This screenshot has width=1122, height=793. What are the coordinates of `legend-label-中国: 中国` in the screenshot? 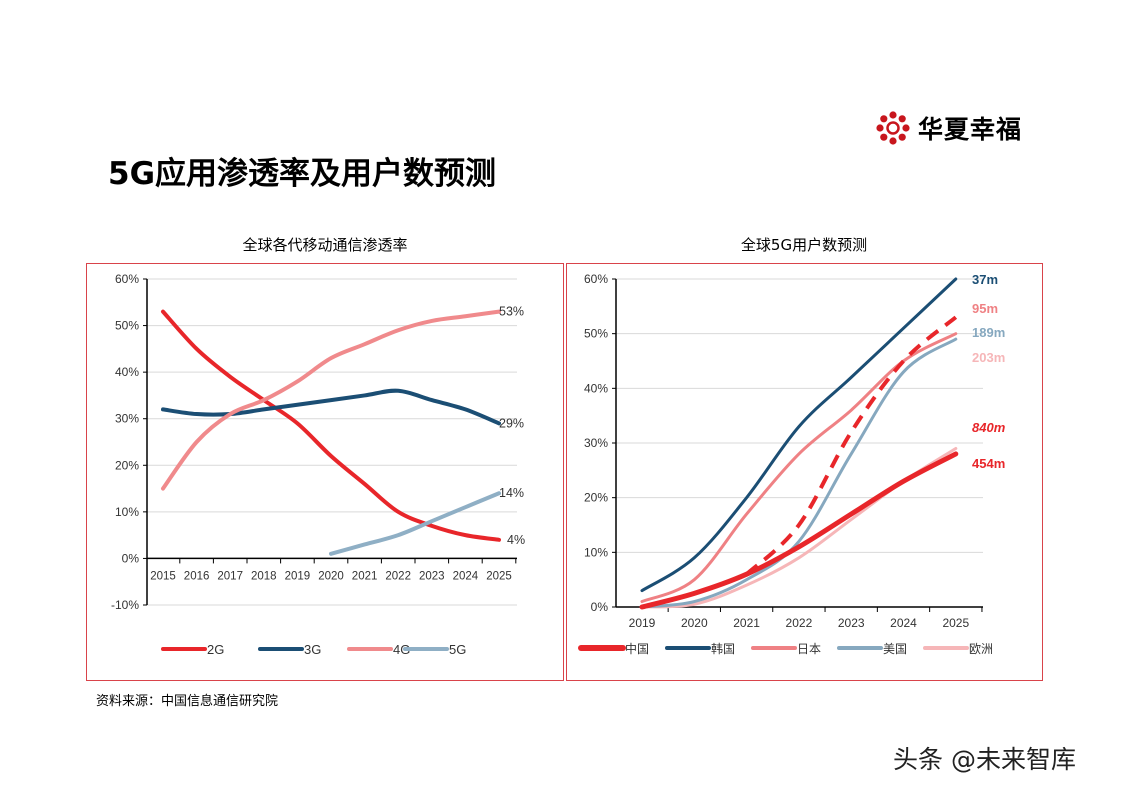 It's located at (637, 648).